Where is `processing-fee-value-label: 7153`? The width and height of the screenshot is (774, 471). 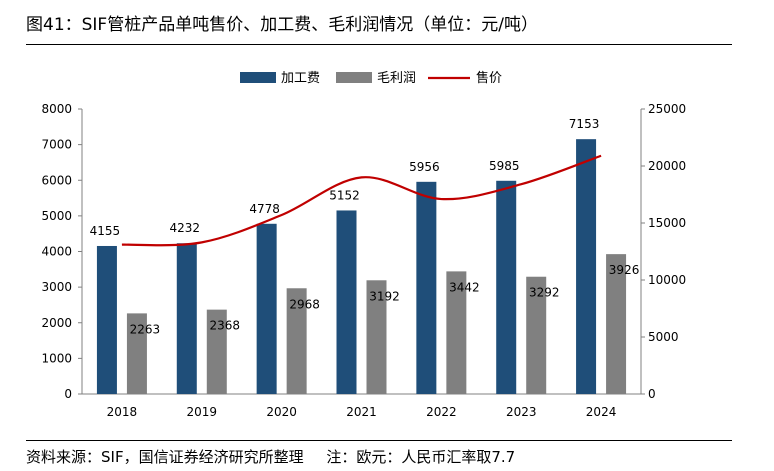
processing-fee-value-label: 7153 is located at coordinates (584, 124).